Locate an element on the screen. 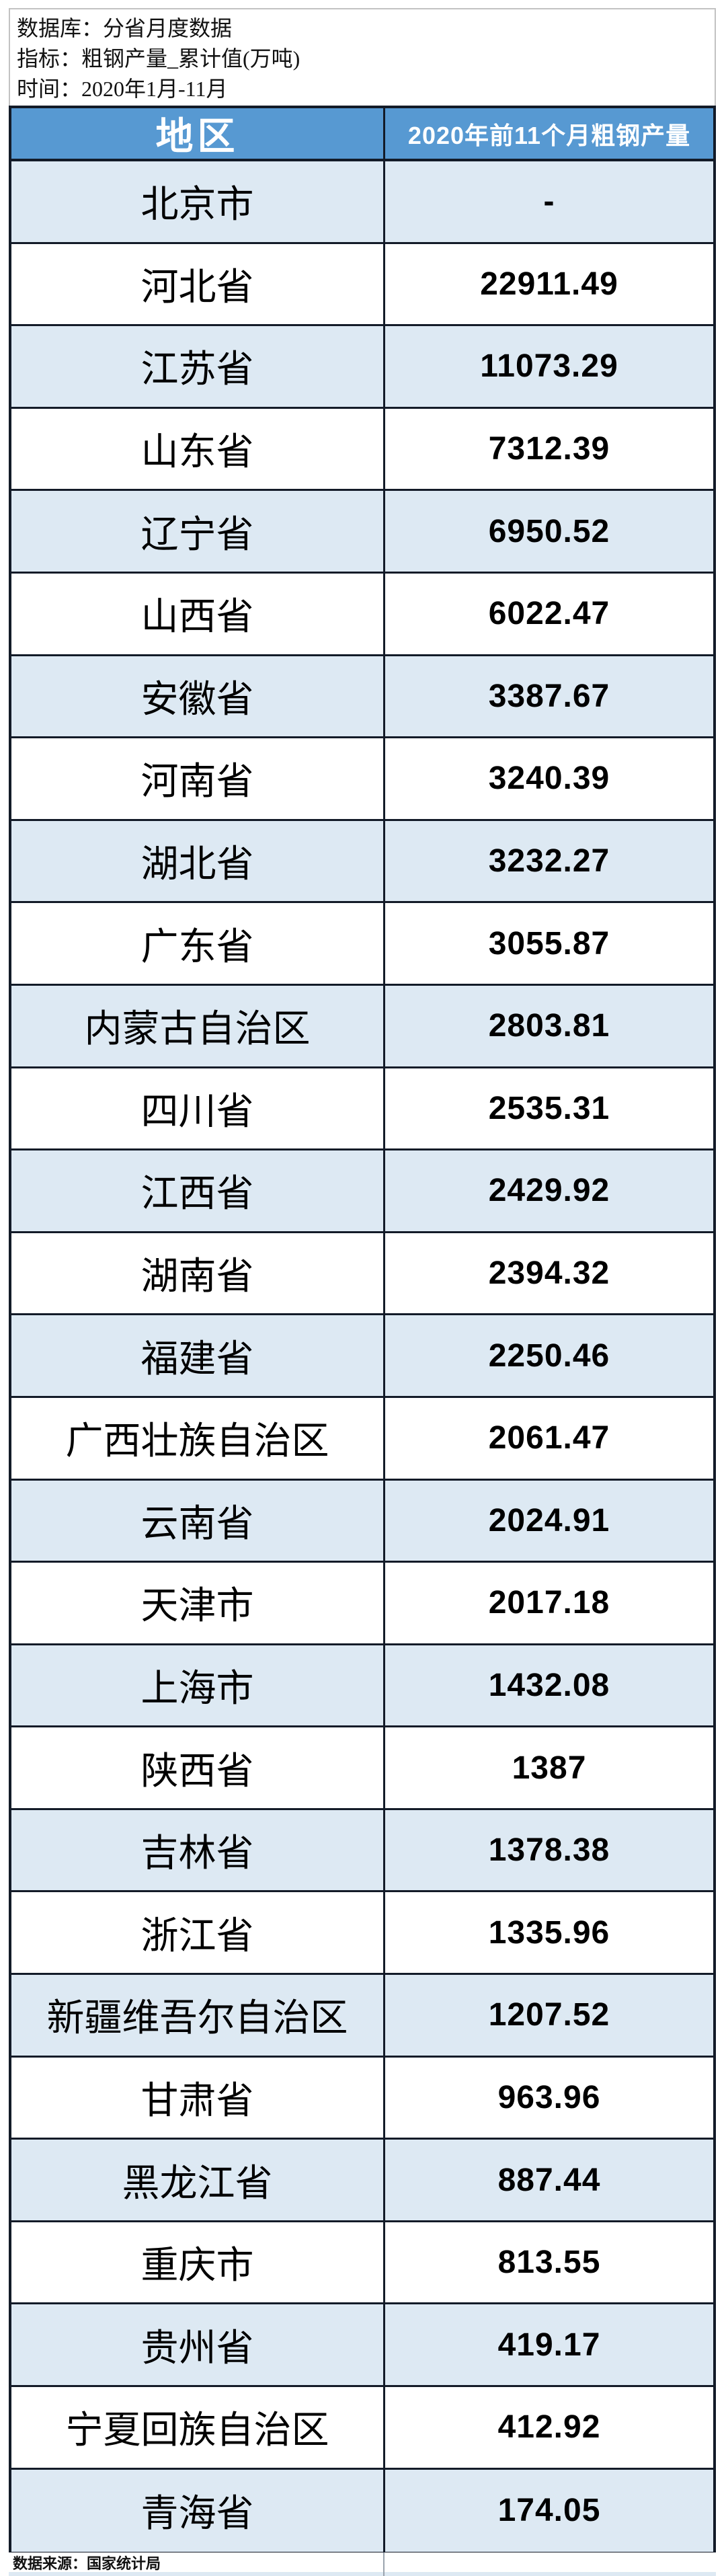  region-cell: 江苏省 is located at coordinates (198, 367).